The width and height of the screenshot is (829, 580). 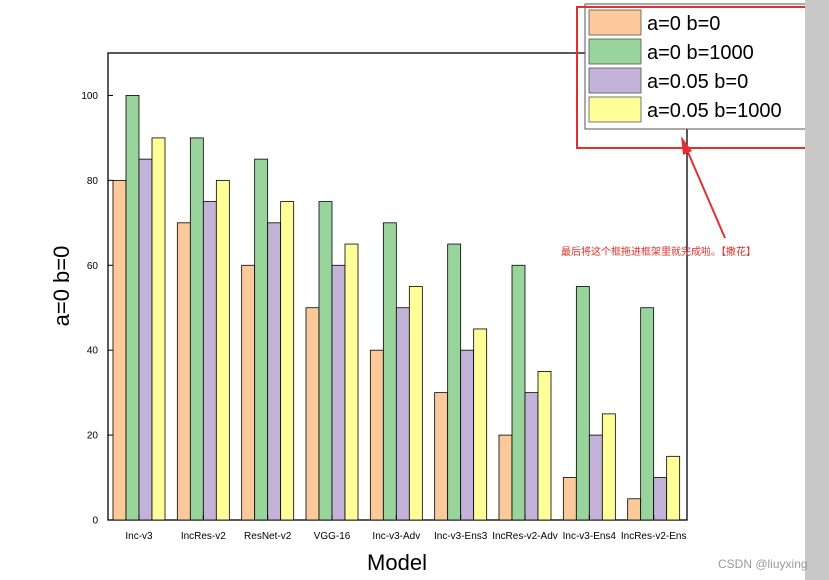 What do you see at coordinates (658, 251) in the screenshot?
I see `annotation-text: 最后将这个框拖进框架里就完成啦。【撒花】` at bounding box center [658, 251].